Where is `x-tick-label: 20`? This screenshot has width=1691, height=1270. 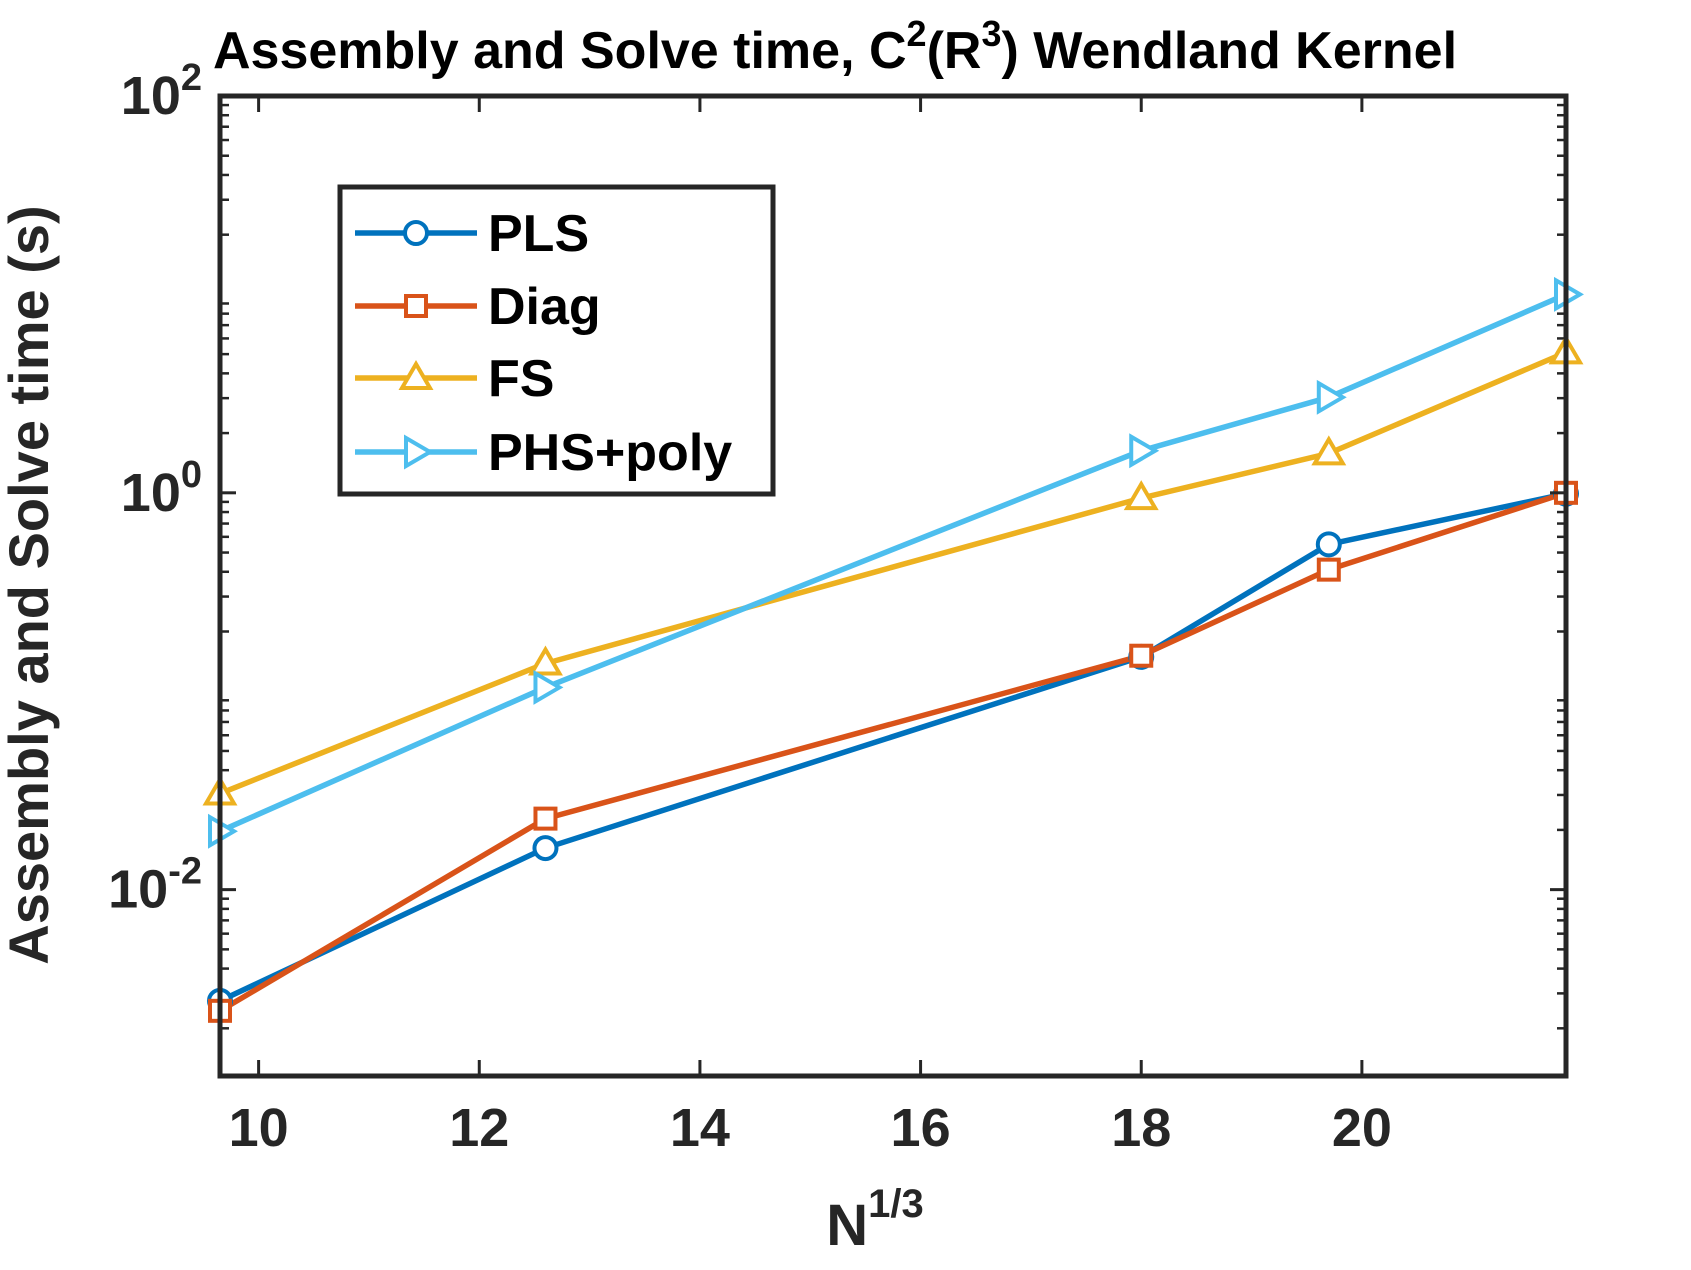 x-tick-label: 20 is located at coordinates (1362, 1128).